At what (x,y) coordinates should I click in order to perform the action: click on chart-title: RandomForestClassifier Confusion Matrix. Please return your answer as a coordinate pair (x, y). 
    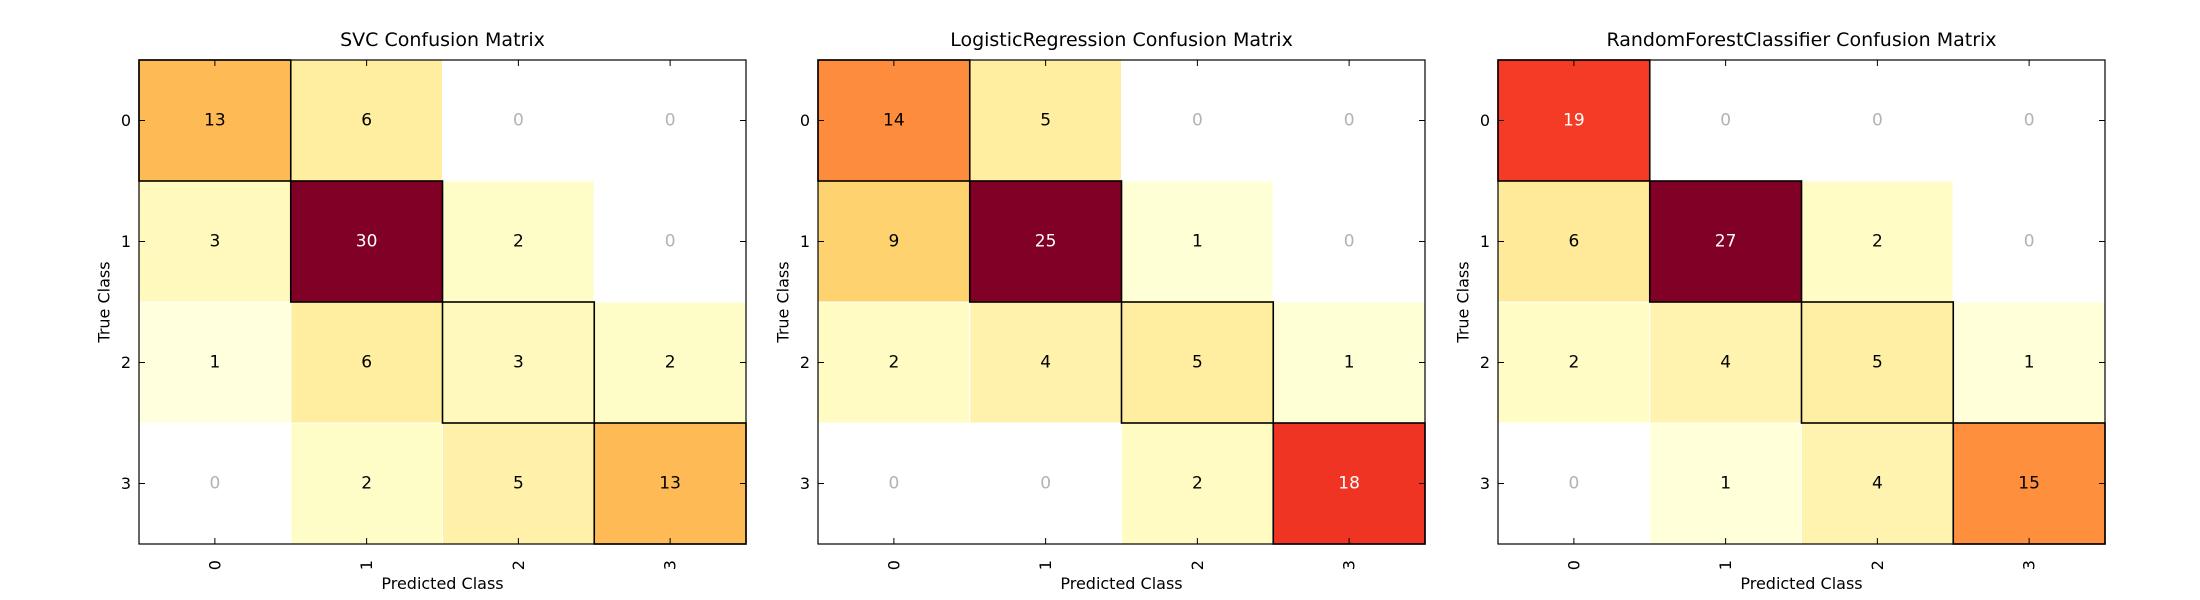
    Looking at the image, I should click on (1801, 40).